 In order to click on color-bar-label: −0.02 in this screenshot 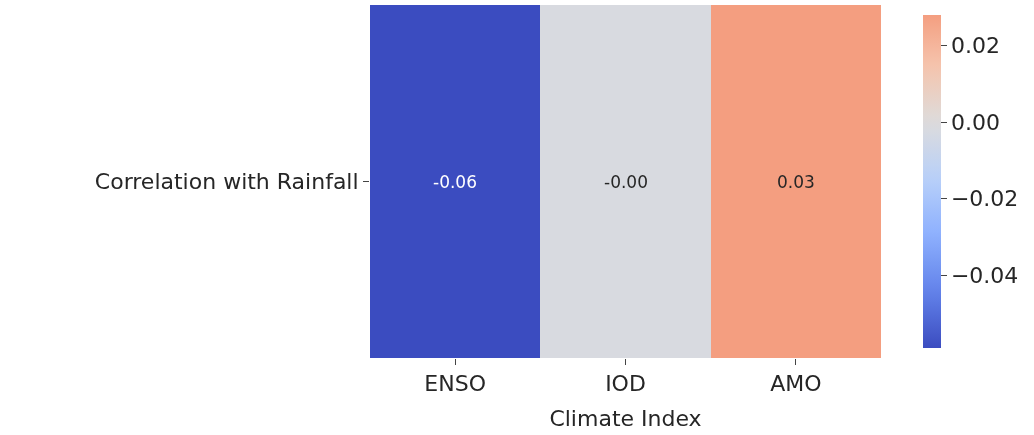, I will do `click(984, 199)`.